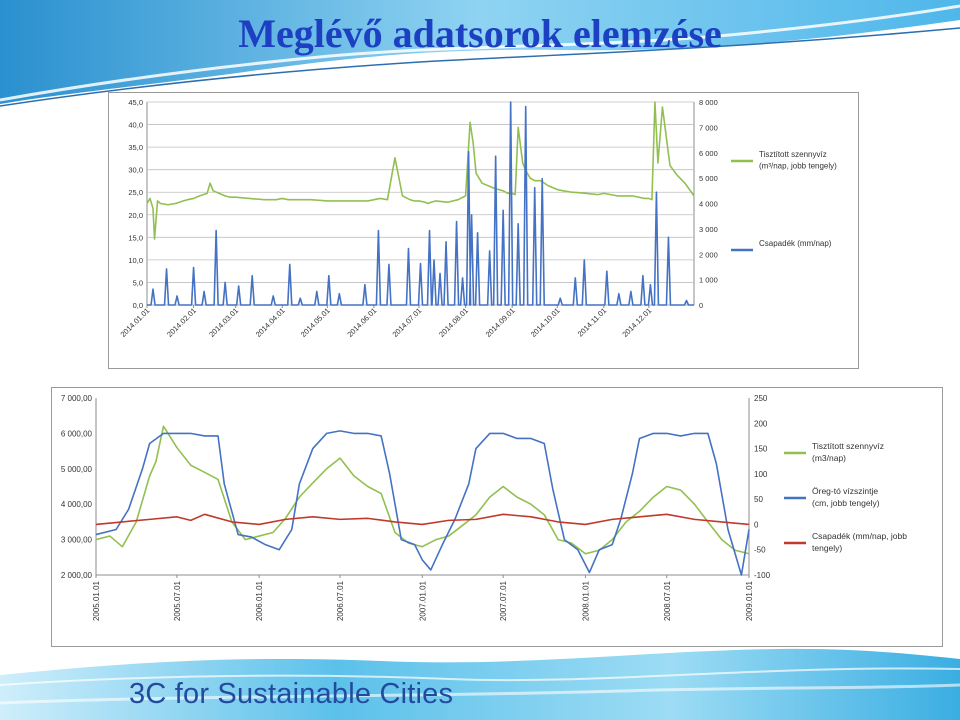 This screenshot has width=960, height=720. Describe the element at coordinates (361, 322) in the screenshot. I see `x-tick-label: 2014.06.01` at that location.